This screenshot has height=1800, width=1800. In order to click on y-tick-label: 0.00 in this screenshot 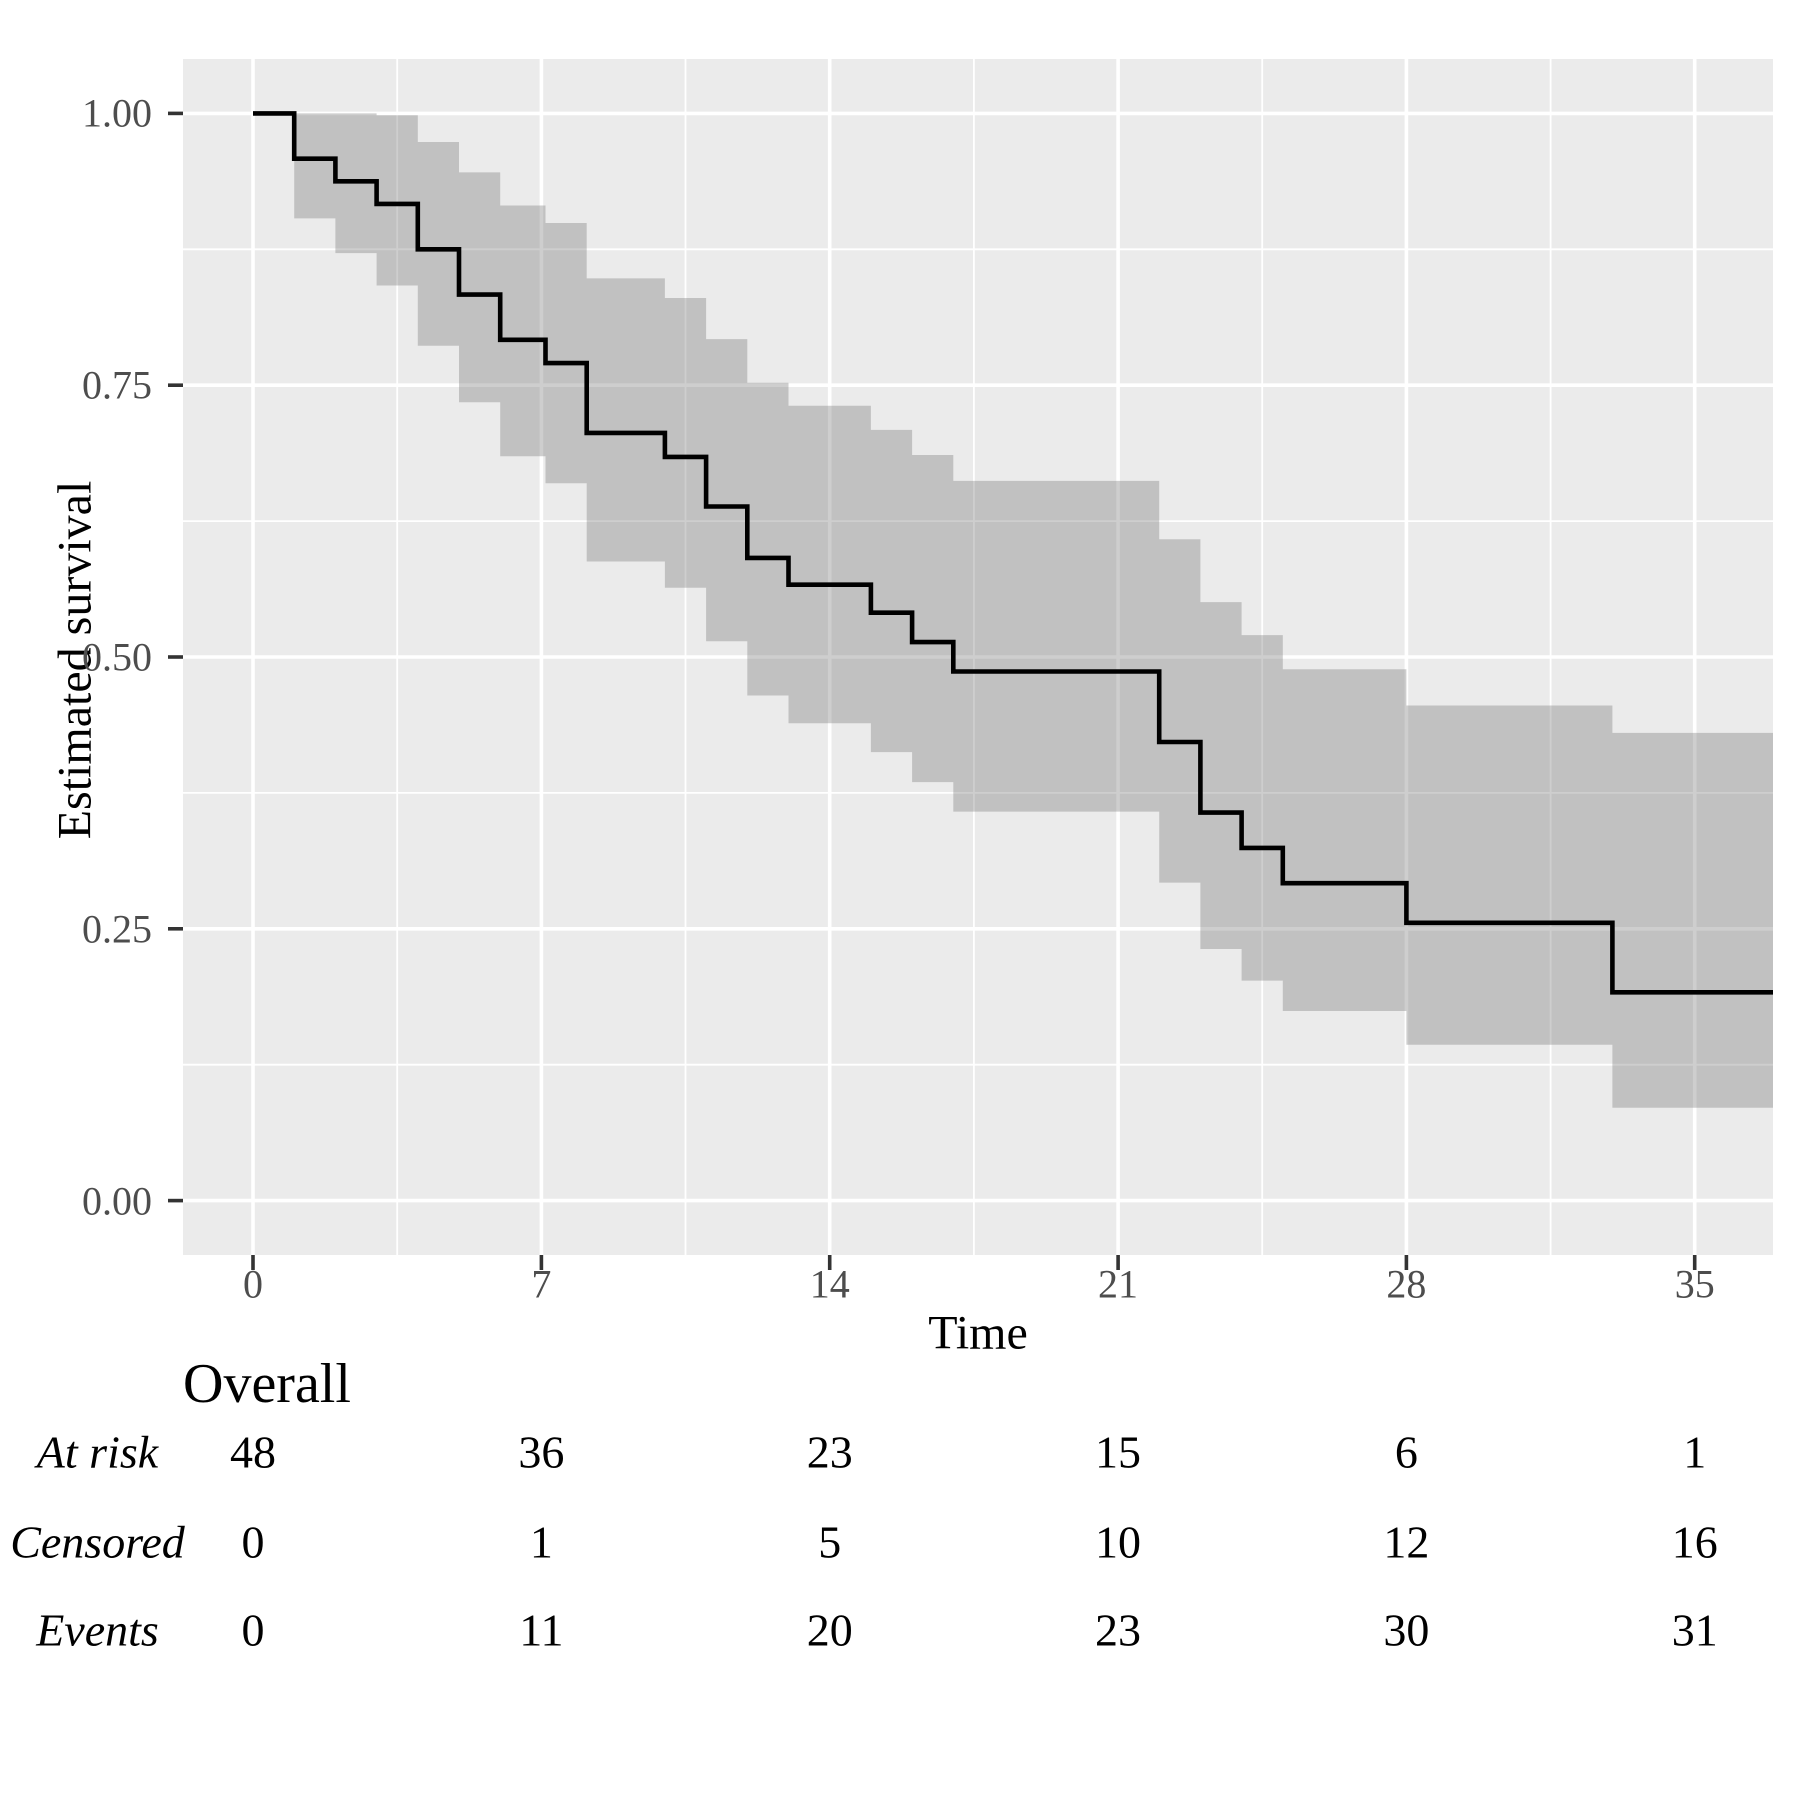, I will do `click(117, 1201)`.